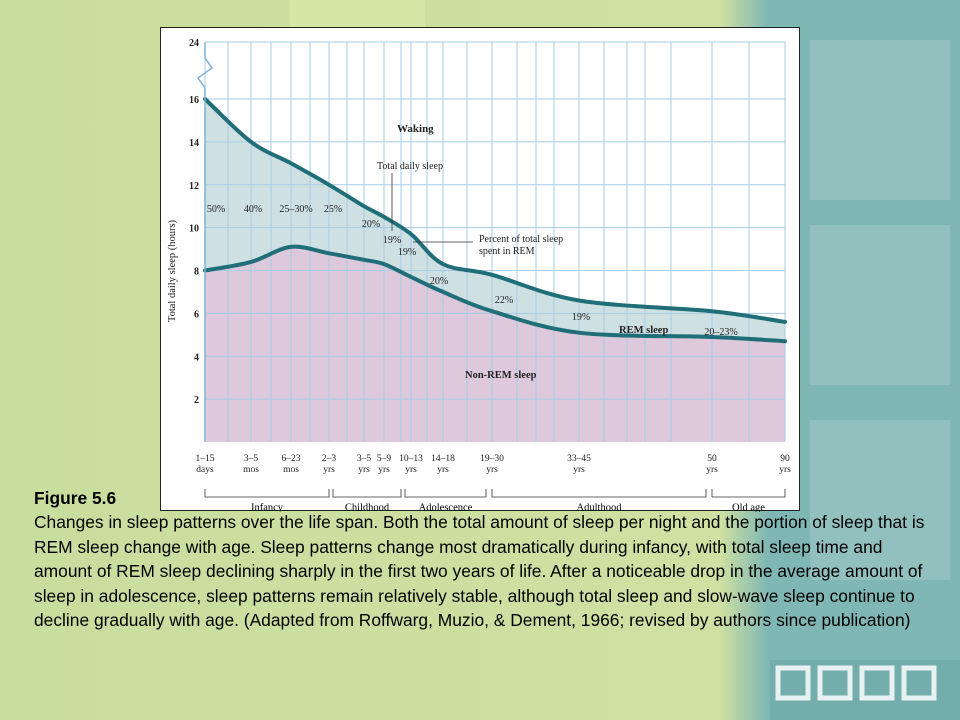 This screenshot has height=720, width=960. I want to click on rem-percent-label: 25%, so click(333, 209).